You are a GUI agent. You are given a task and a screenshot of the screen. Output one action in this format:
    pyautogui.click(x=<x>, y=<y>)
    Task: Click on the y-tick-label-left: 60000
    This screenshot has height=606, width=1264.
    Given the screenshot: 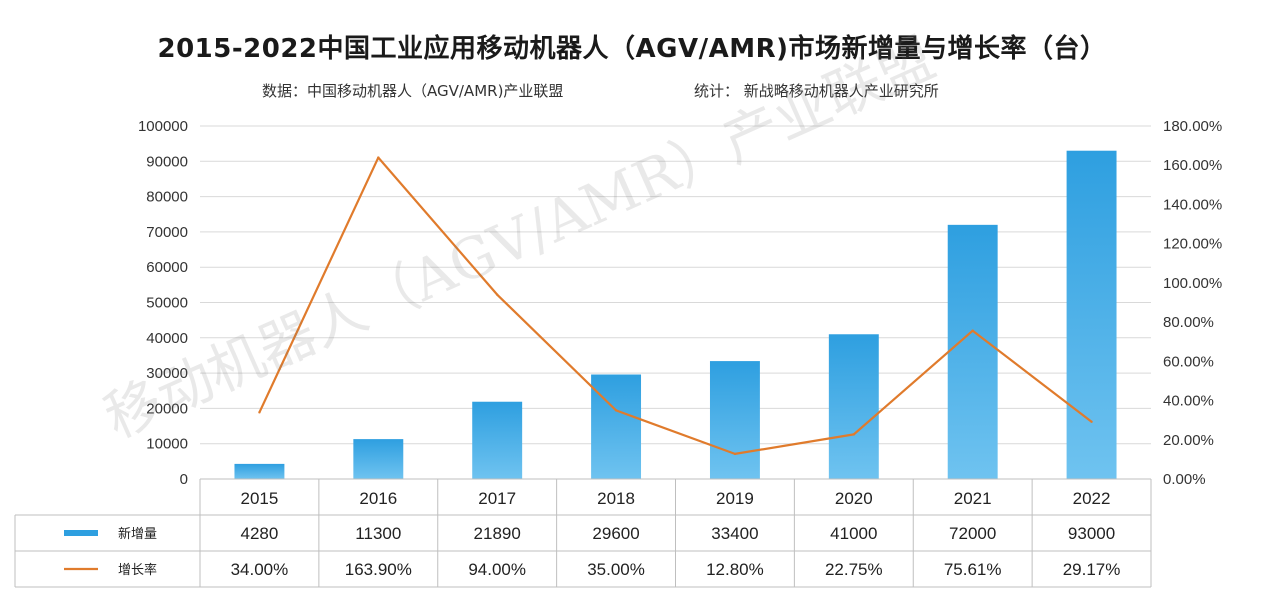 What is the action you would take?
    pyautogui.click(x=167, y=267)
    